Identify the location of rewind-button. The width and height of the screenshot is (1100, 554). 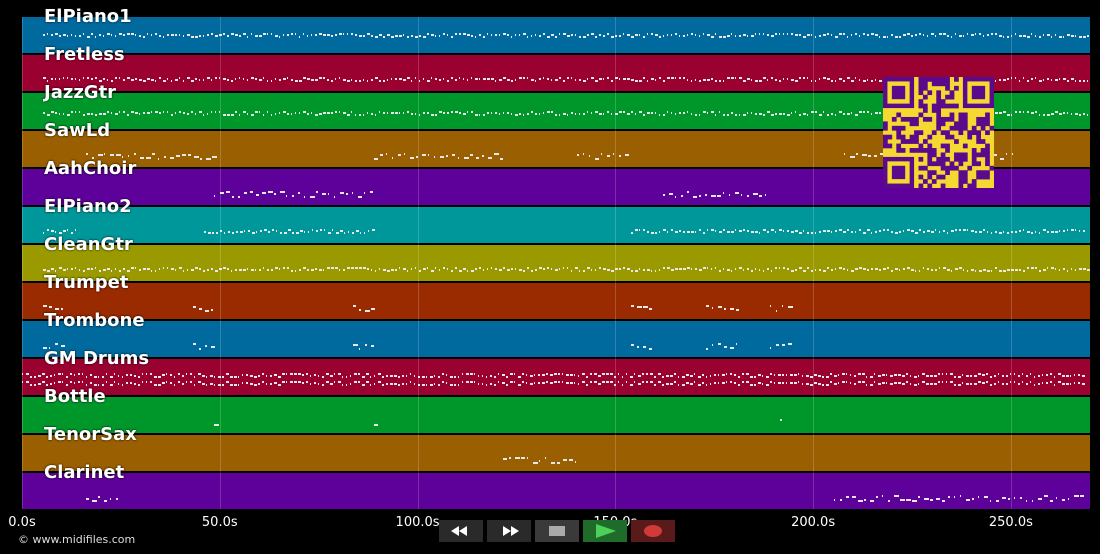
(461, 531).